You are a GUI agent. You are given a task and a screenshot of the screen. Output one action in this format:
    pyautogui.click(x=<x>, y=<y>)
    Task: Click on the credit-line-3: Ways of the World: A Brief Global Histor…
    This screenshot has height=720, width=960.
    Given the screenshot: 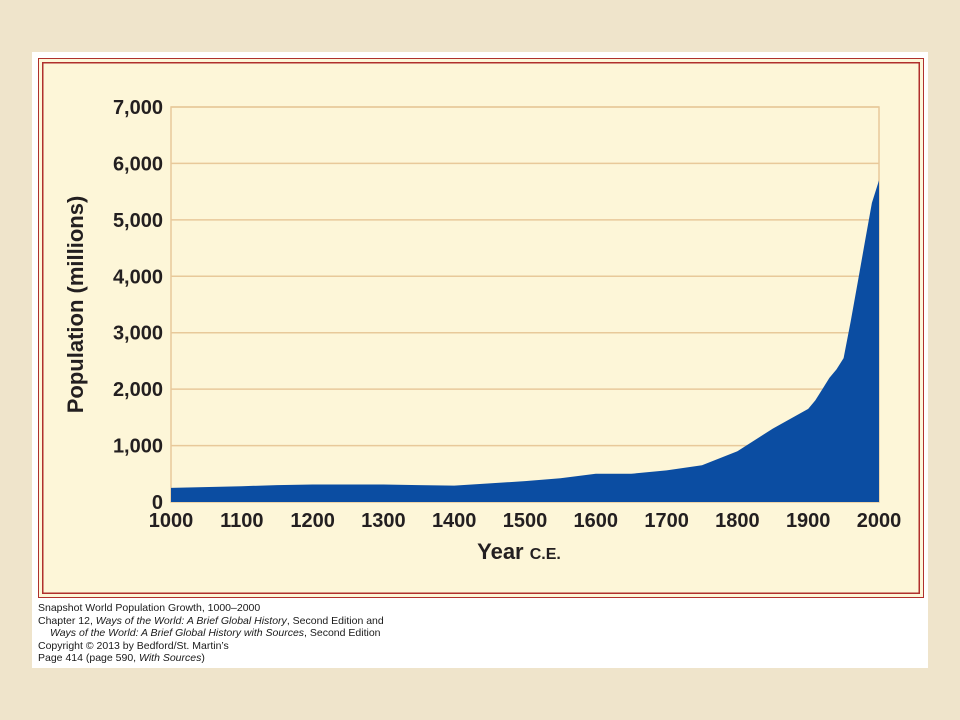 What is the action you would take?
    pyautogui.click(x=215, y=633)
    